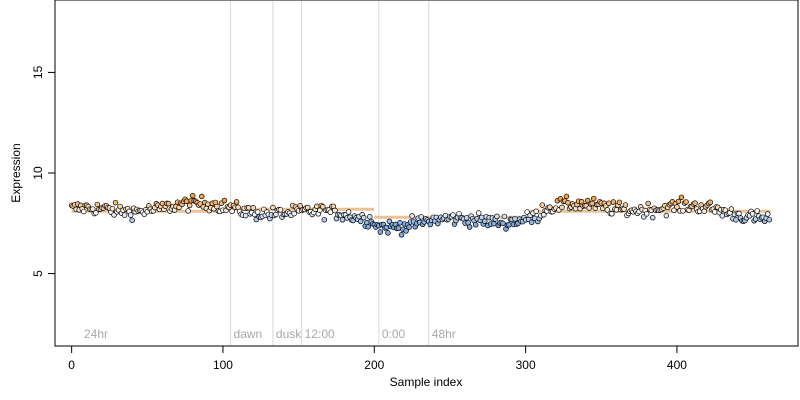 Image resolution: width=800 pixels, height=400 pixels. I want to click on data-points, so click(420, 215).